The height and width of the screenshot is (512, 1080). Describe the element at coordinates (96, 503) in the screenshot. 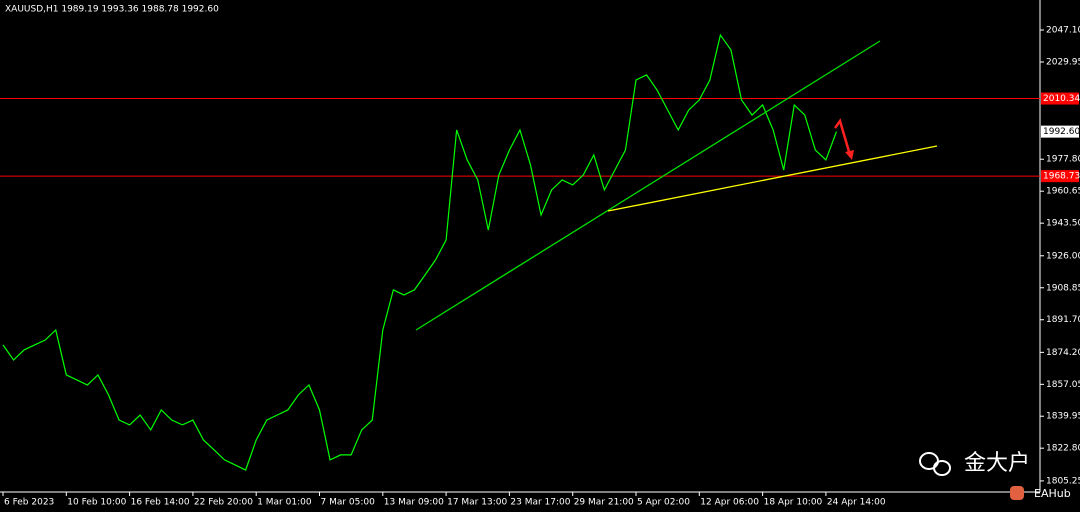

I see `x-tick-label: 10 Feb 10:00` at that location.